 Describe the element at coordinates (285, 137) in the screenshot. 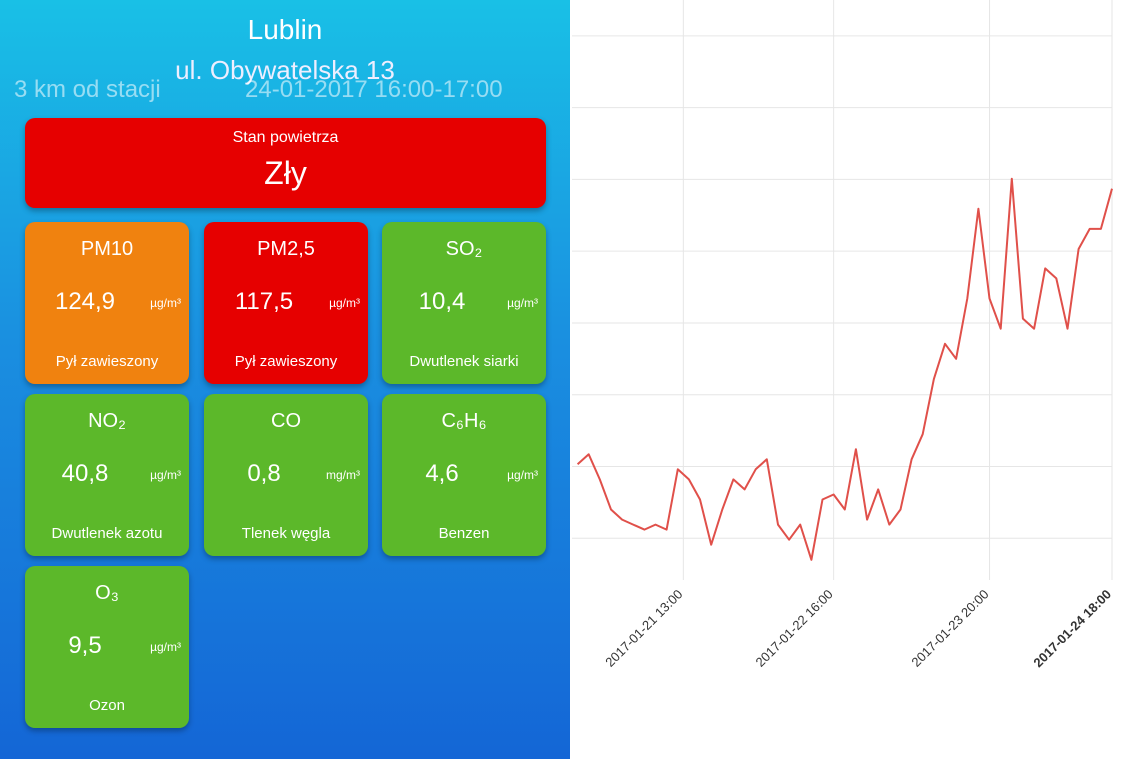

I see `status-label: Stan powietrza` at that location.